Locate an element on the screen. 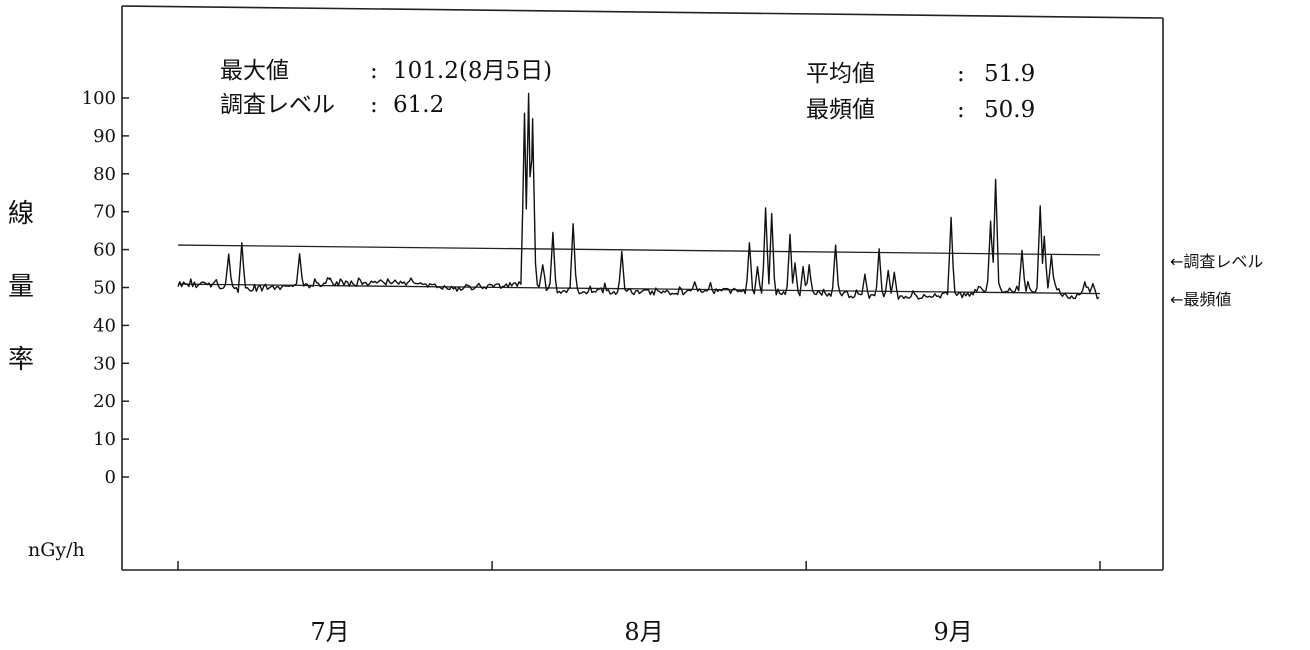  avg-colon: : is located at coordinates (961, 74).